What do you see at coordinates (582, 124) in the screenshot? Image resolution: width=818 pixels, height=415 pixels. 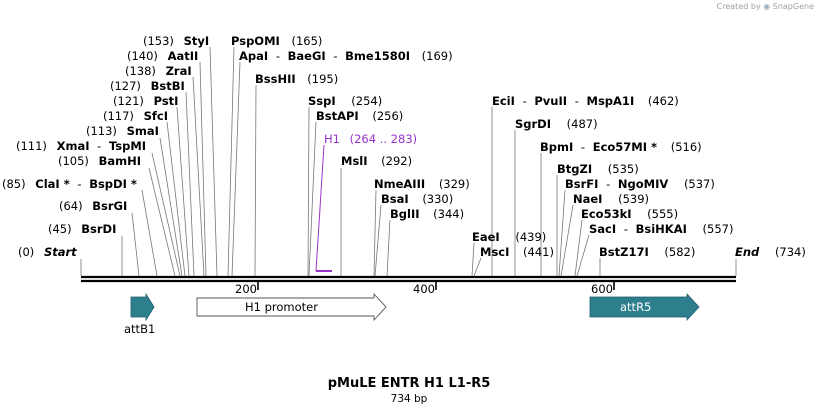 I see `site-position: (487)` at bounding box center [582, 124].